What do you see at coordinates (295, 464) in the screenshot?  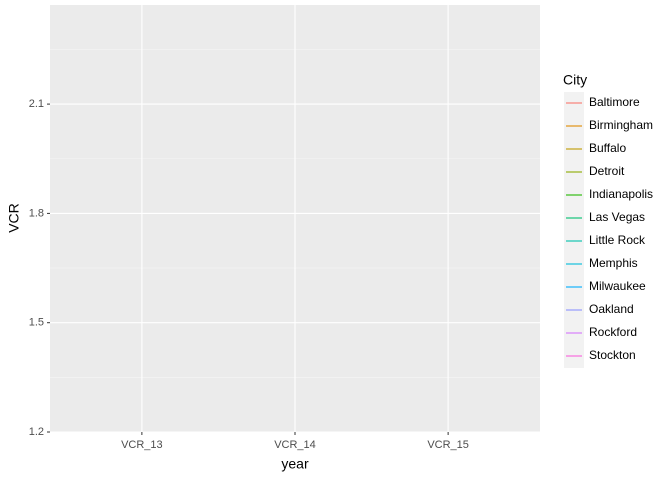 I see `x-axis-title: year` at bounding box center [295, 464].